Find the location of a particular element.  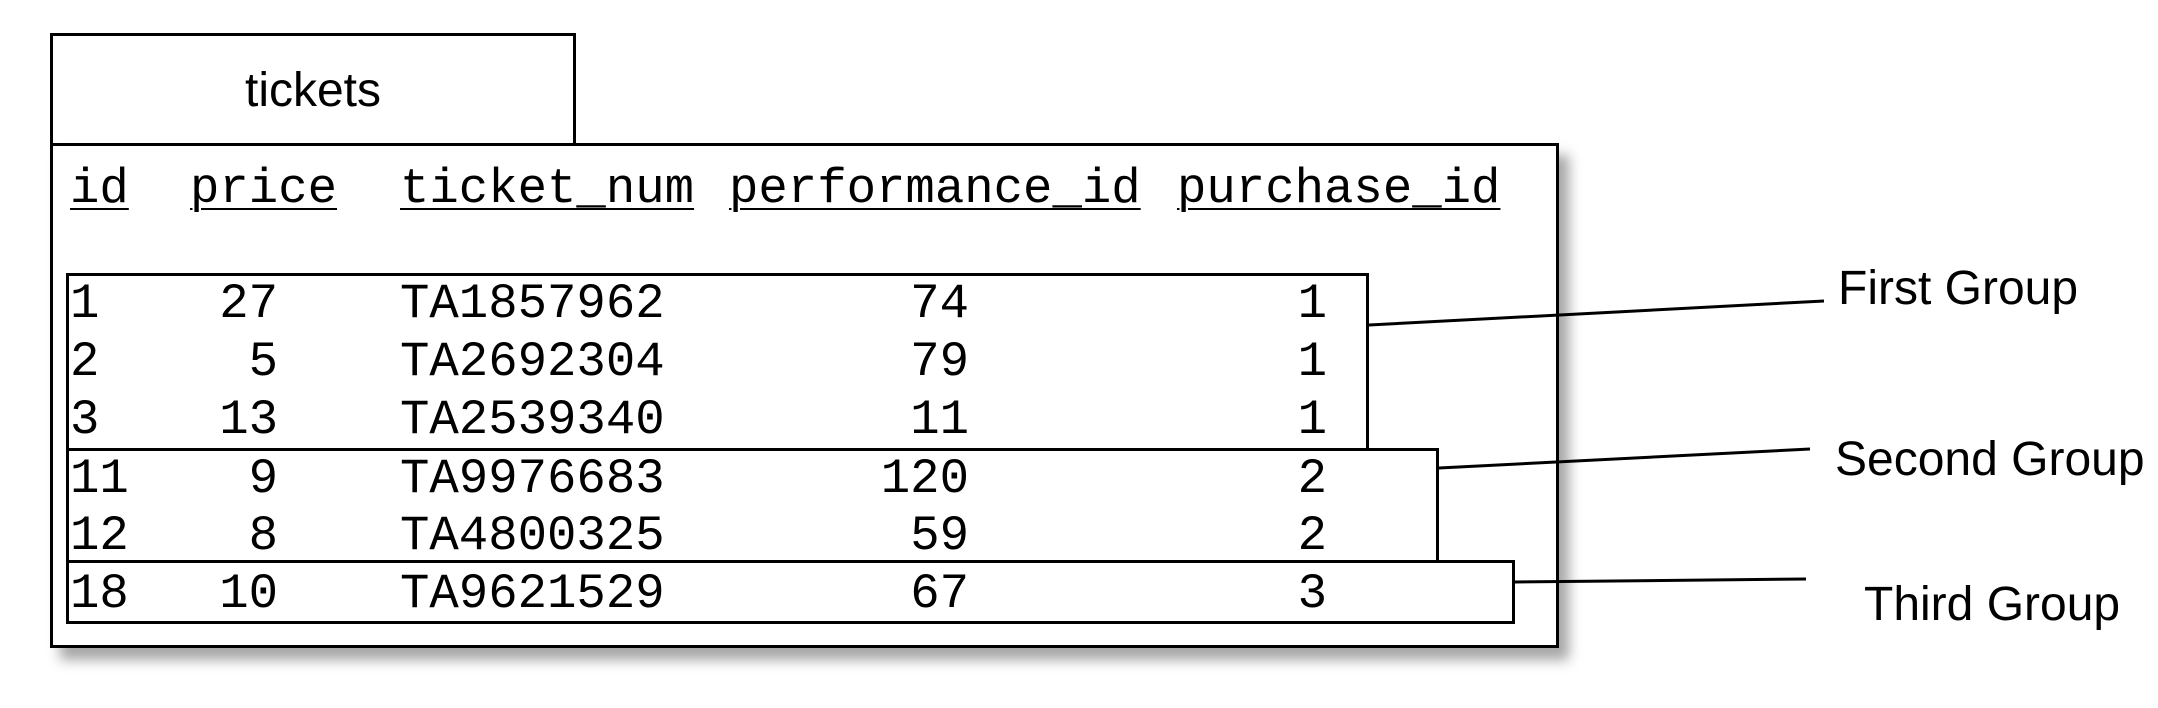

cell-performance-id: 67 is located at coordinates (939, 594).